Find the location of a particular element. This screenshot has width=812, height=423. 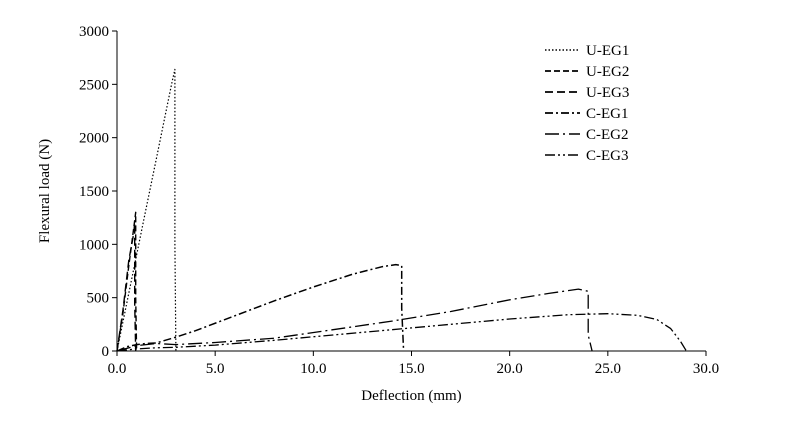

legend: U-EG1 U-EG2 U-EG3 C-EG1 C-EG2 C-EG3 is located at coordinates (587, 103).